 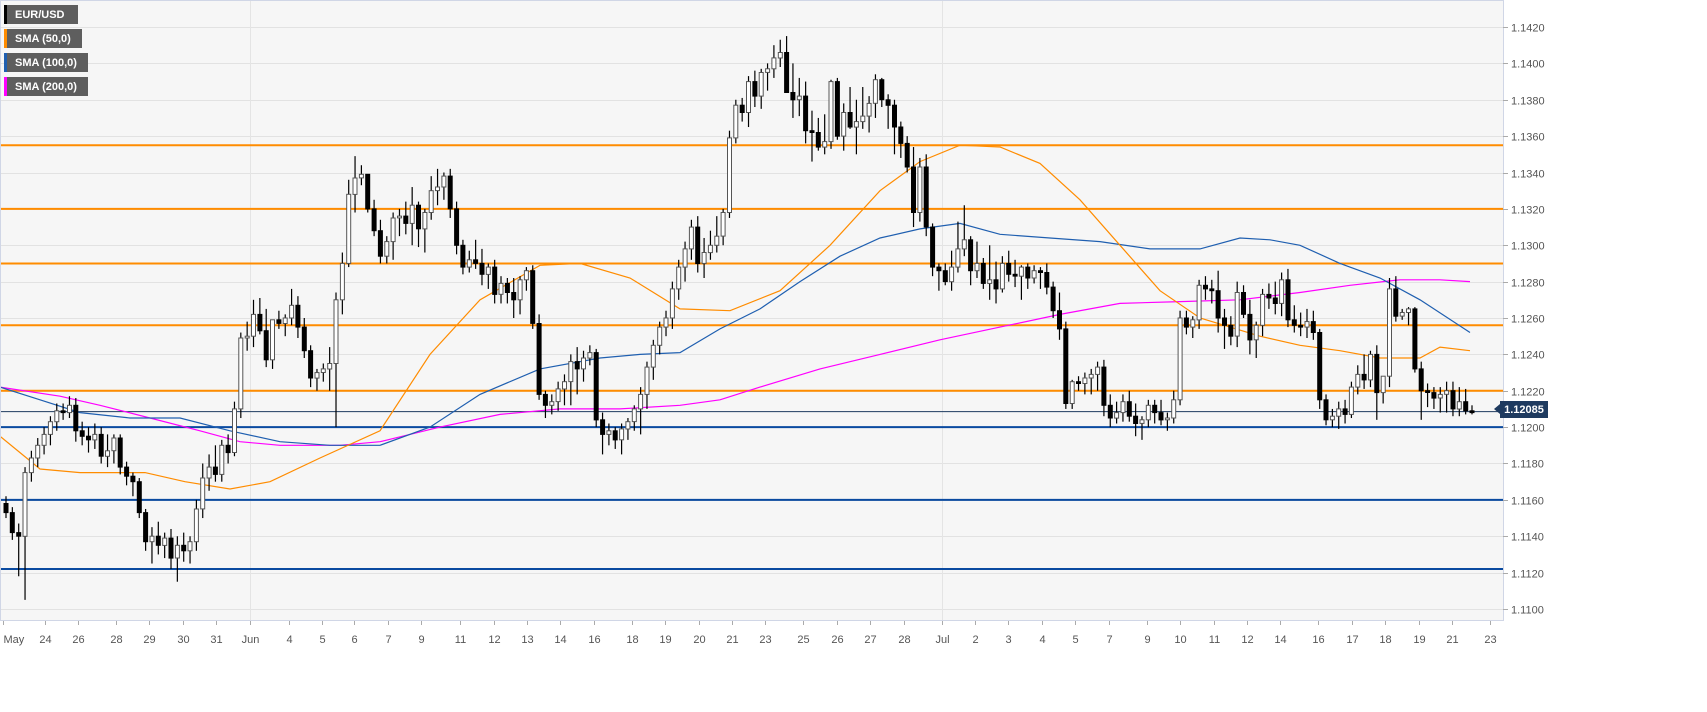 What do you see at coordinates (46, 86) in the screenshot?
I see `legend-item-sma200: SMA (200,0)` at bounding box center [46, 86].